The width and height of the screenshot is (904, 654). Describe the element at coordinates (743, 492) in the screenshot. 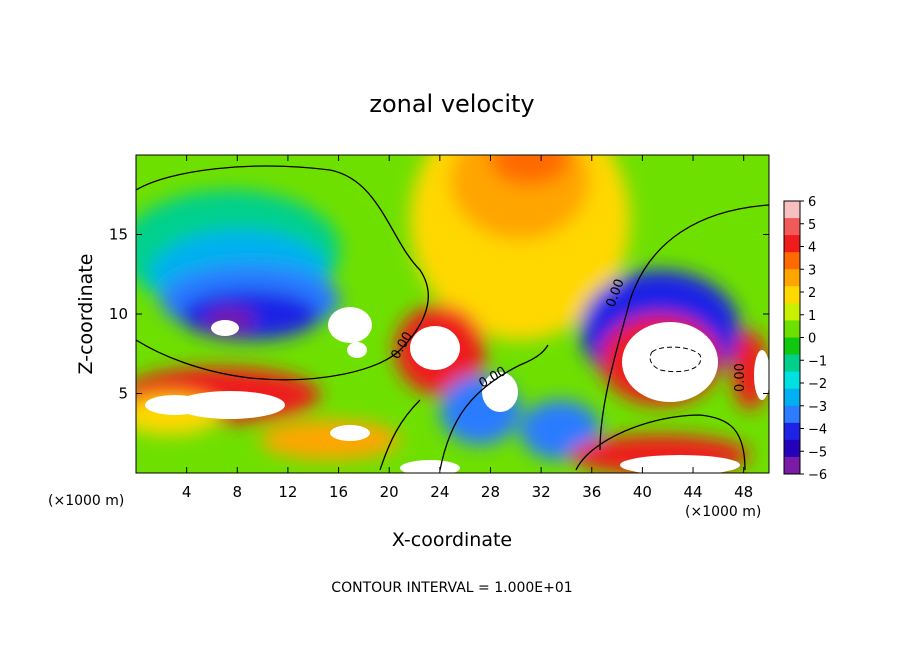

I see `x-tick-label: 48` at that location.